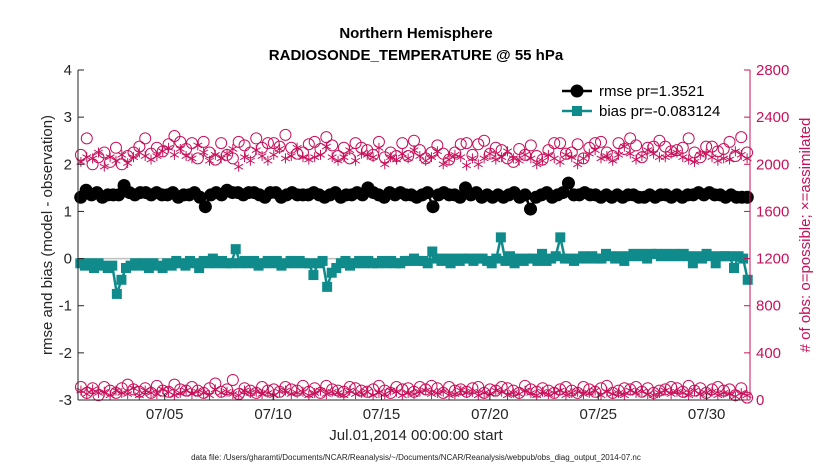 This screenshot has width=830, height=470. Describe the element at coordinates (416, 55) in the screenshot. I see `chart-subtitle: RADIOSONDE_TEMPERATURE @ 55 hPa` at that location.